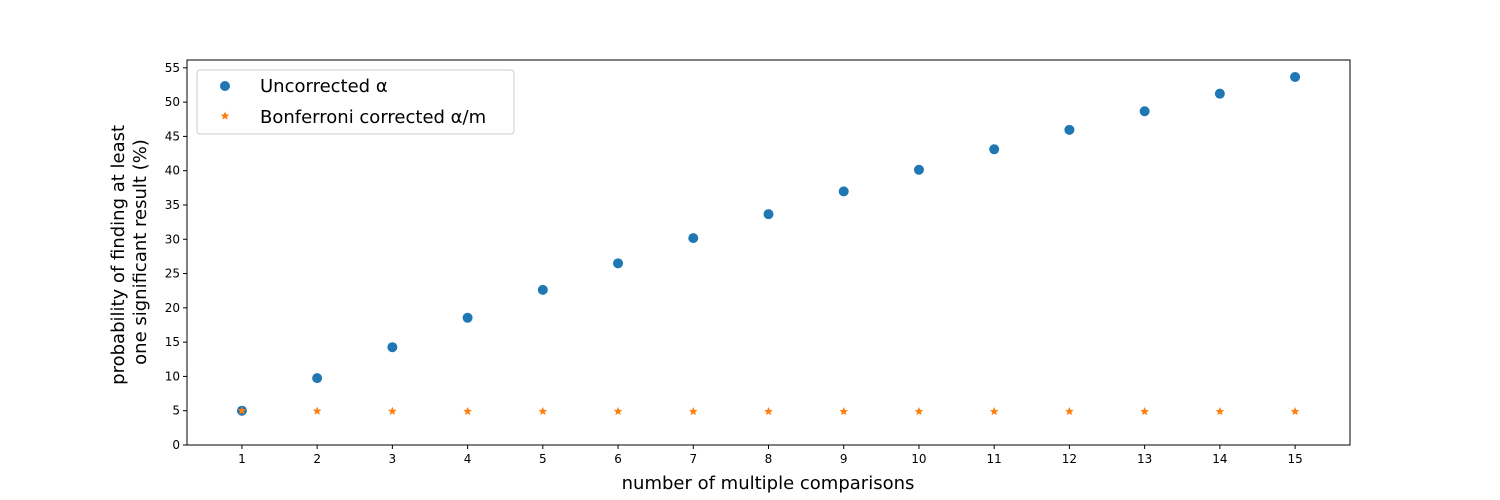 The image size is (1500, 500). I want to click on y-axis-ticks: 0 5 10 15 20 25 30 35 40 45 50 55, so click(176, 256).